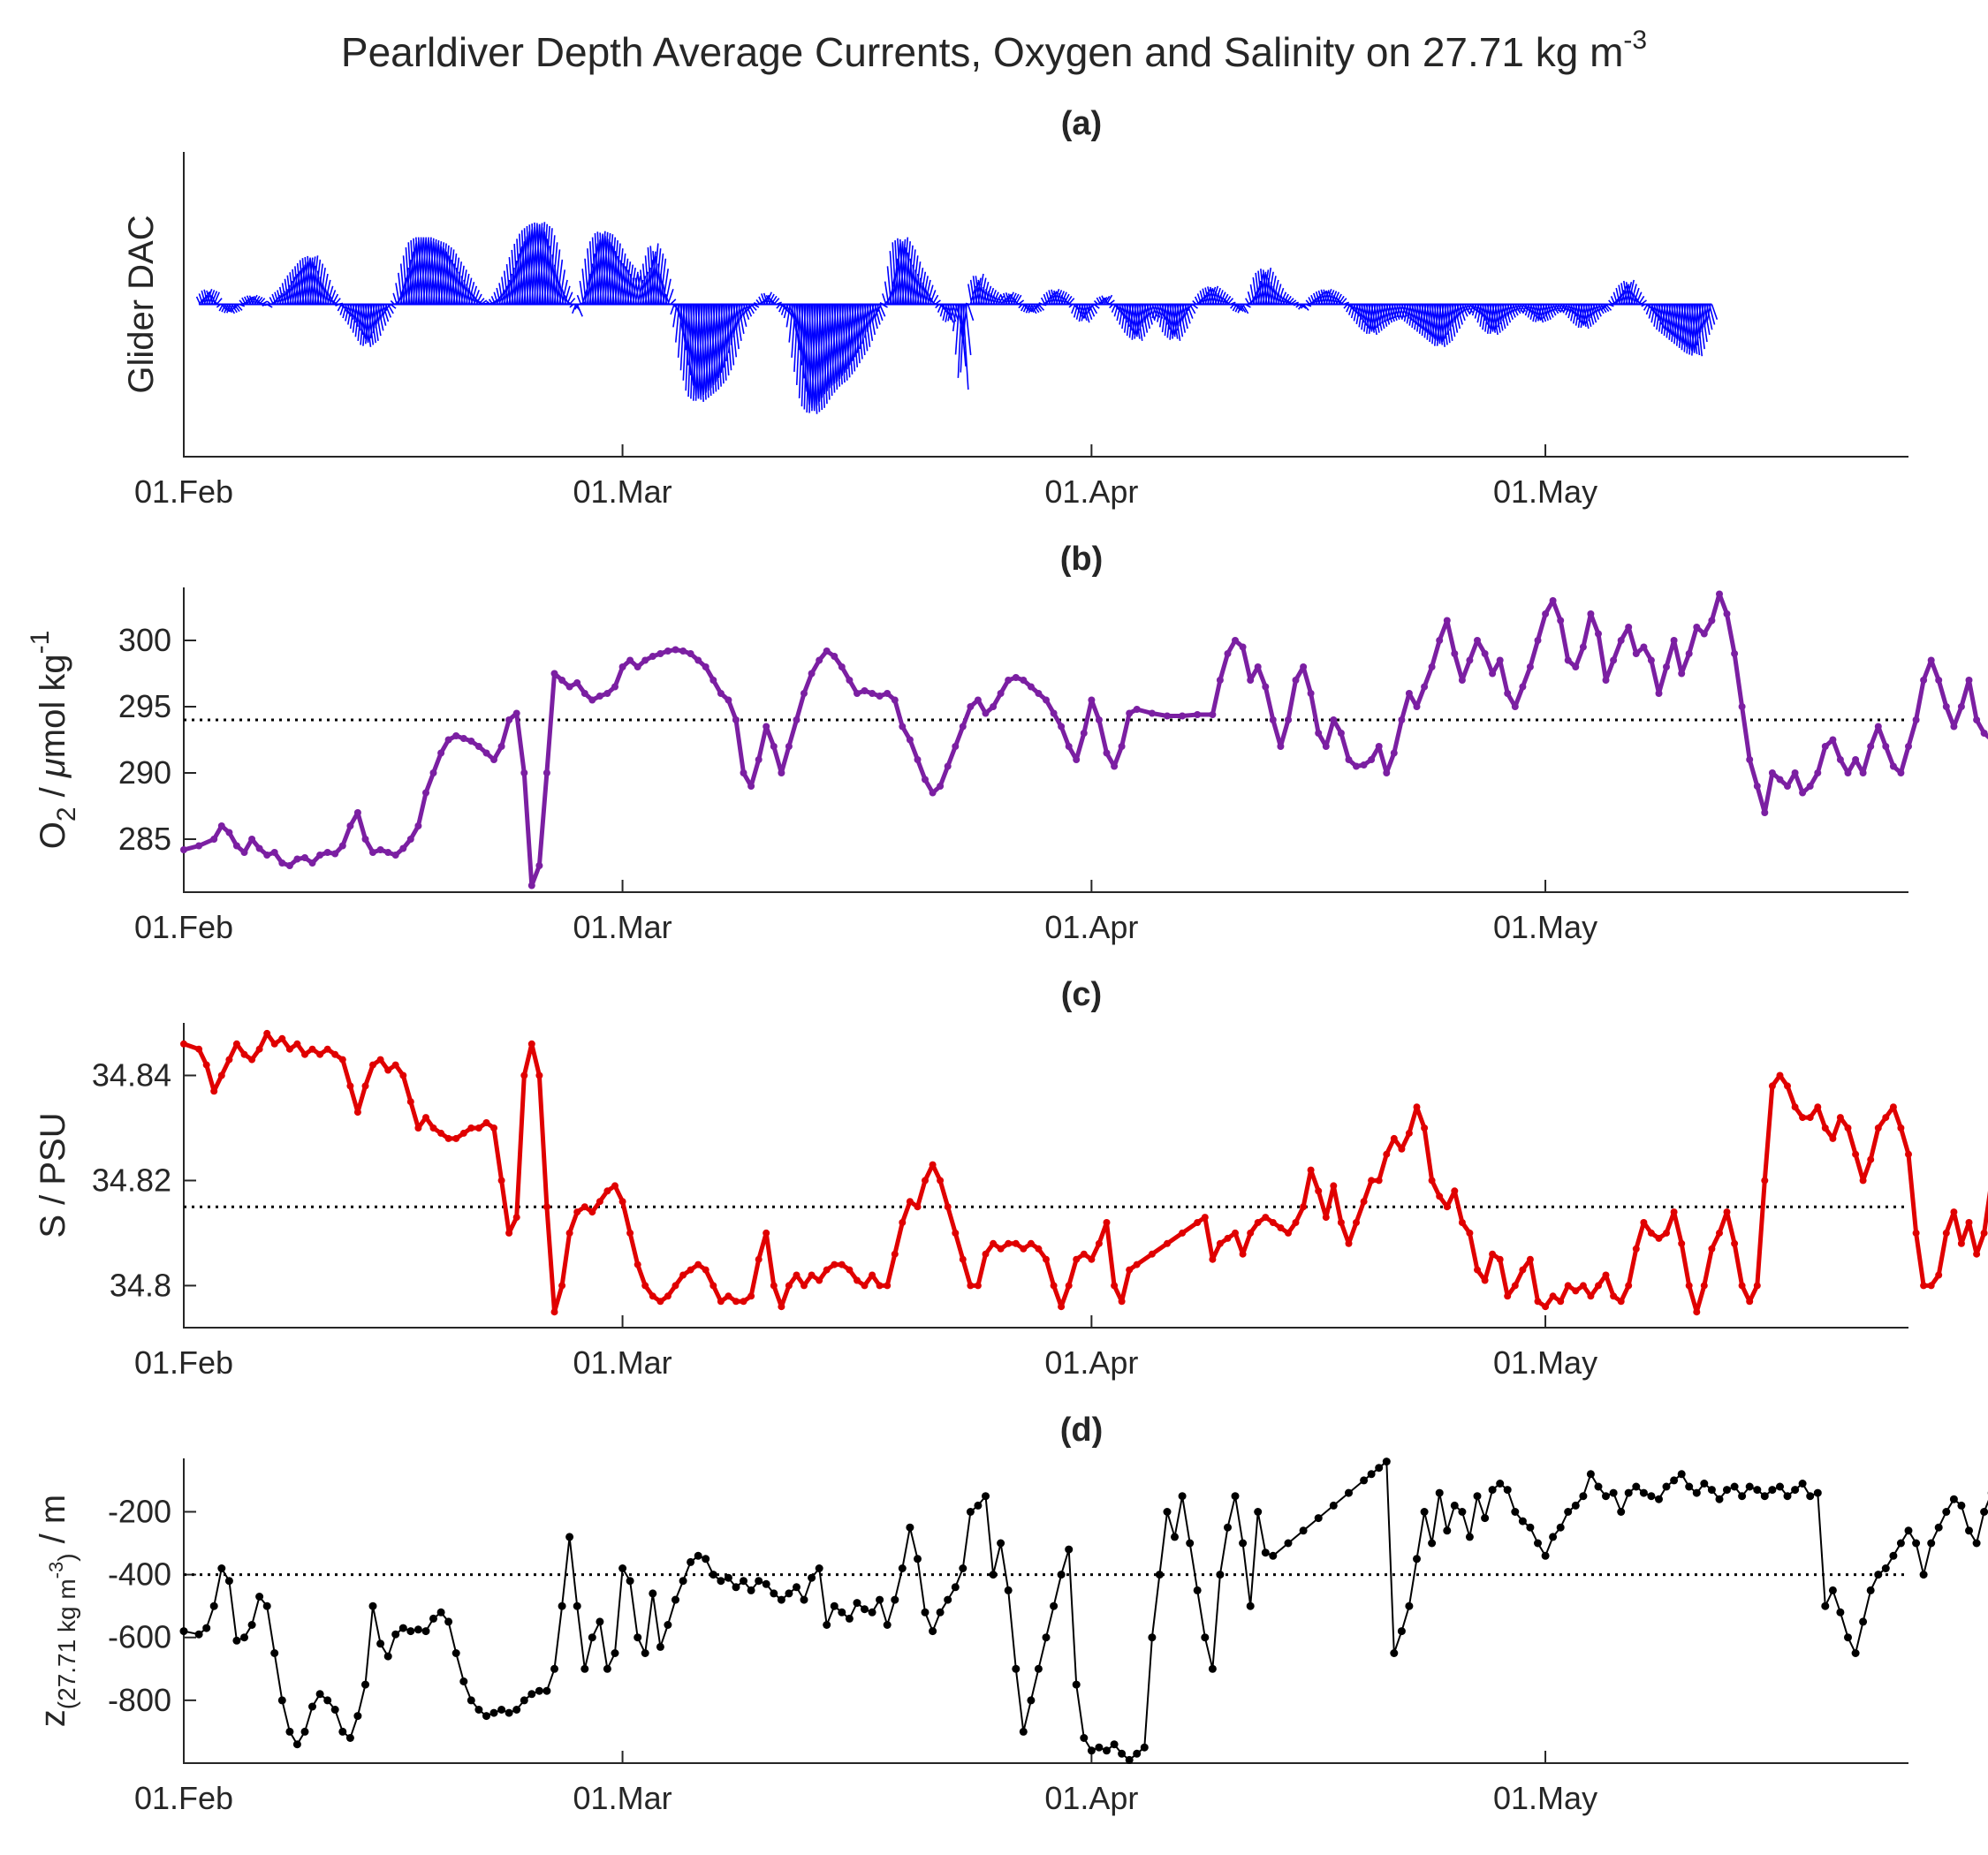 Image resolution: width=1988 pixels, height=1855 pixels. What do you see at coordinates (1091, 491) in the screenshot?
I see `x-tick-label-a-2: 01.Apr` at bounding box center [1091, 491].